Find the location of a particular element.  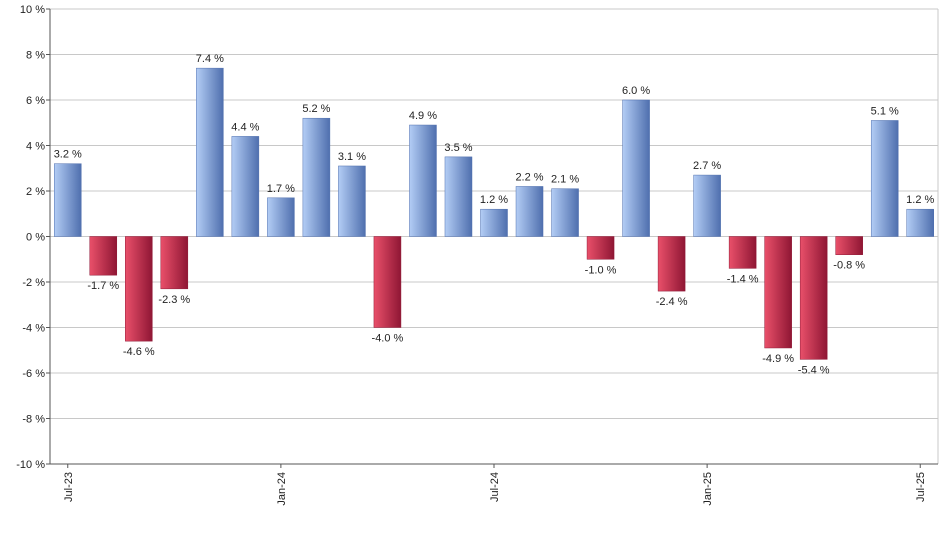

data-label: 3.2 % is located at coordinates (68, 155).